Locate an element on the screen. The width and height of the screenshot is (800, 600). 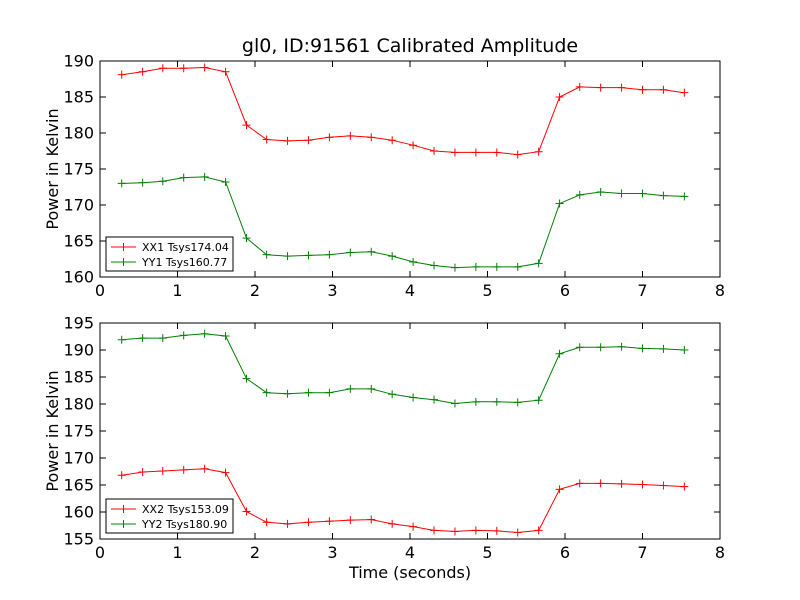
y-tick-label: 180 is located at coordinates (78, 133).